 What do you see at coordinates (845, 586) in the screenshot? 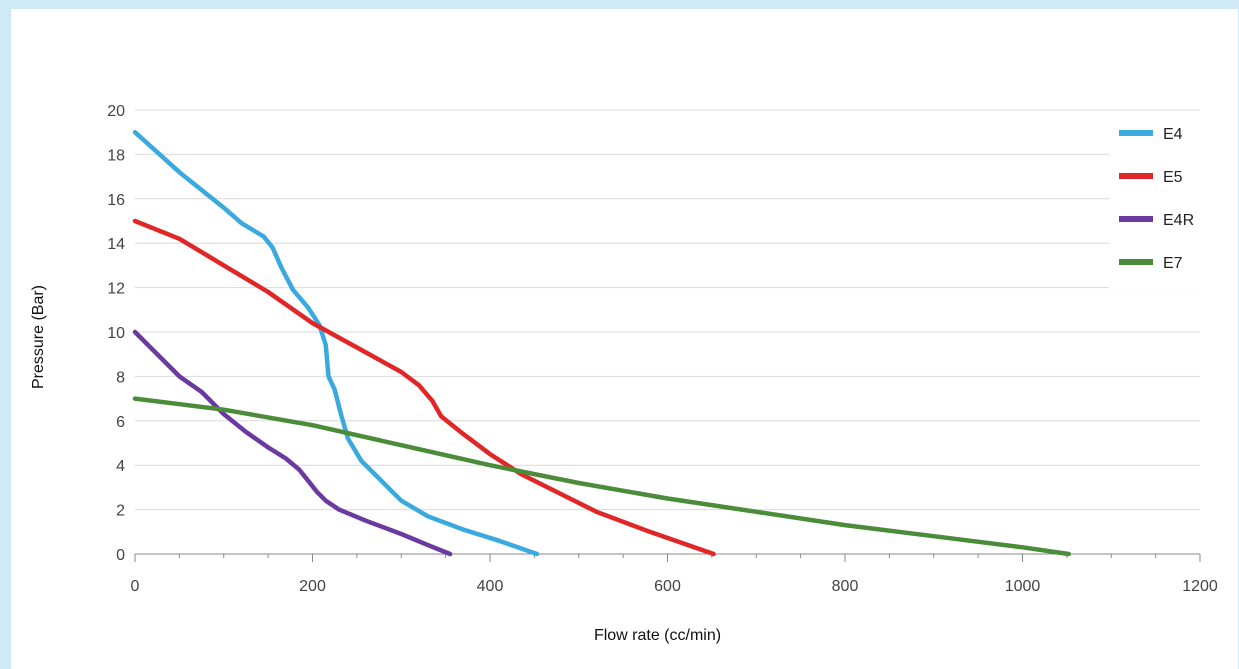
I see `x-tick-label-800: 800` at bounding box center [845, 586].